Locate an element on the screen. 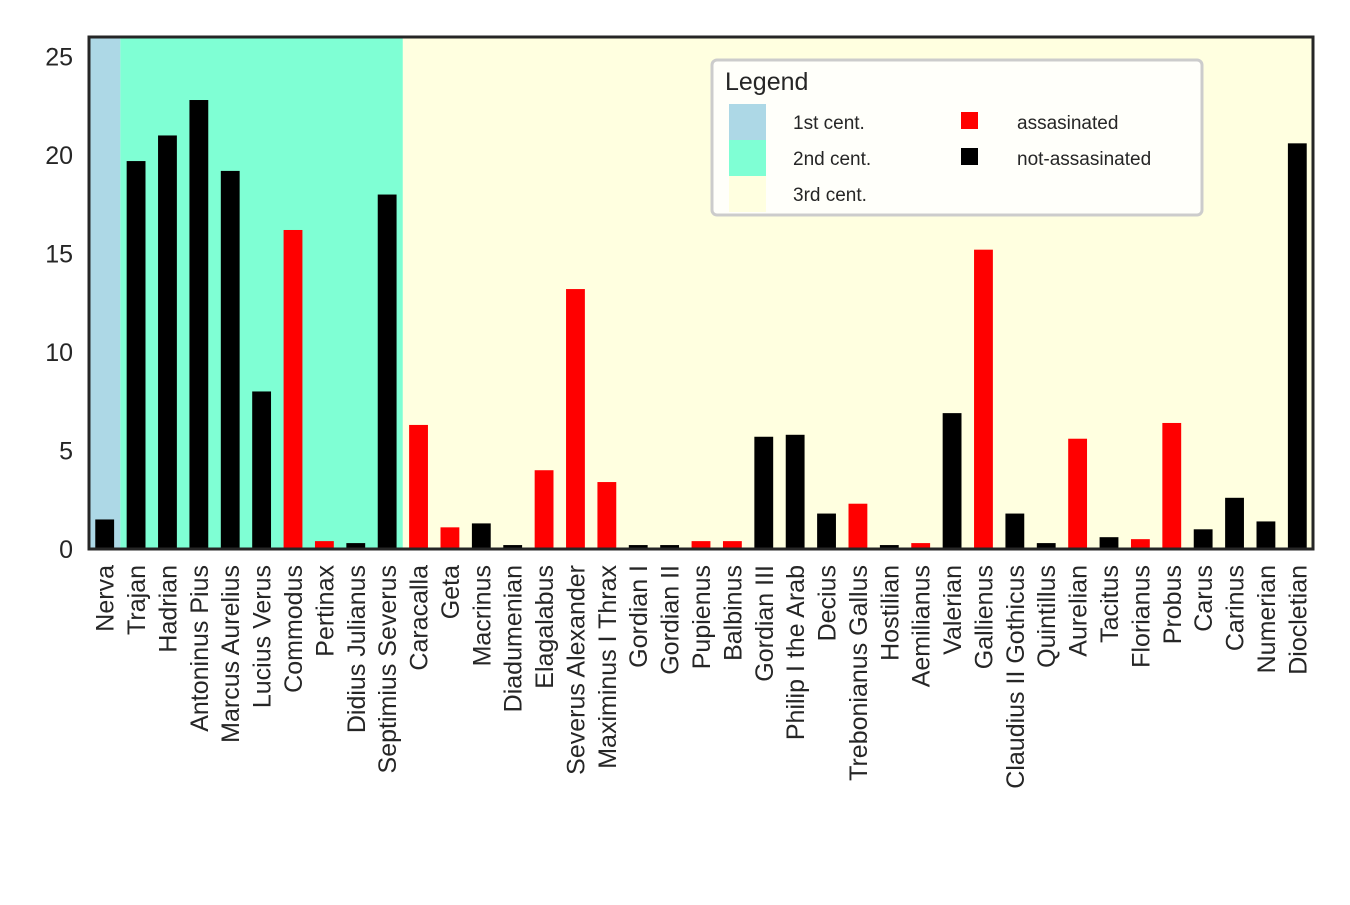 This screenshot has height=905, width=1350. x-tick-label: Gallienus is located at coordinates (984, 617).